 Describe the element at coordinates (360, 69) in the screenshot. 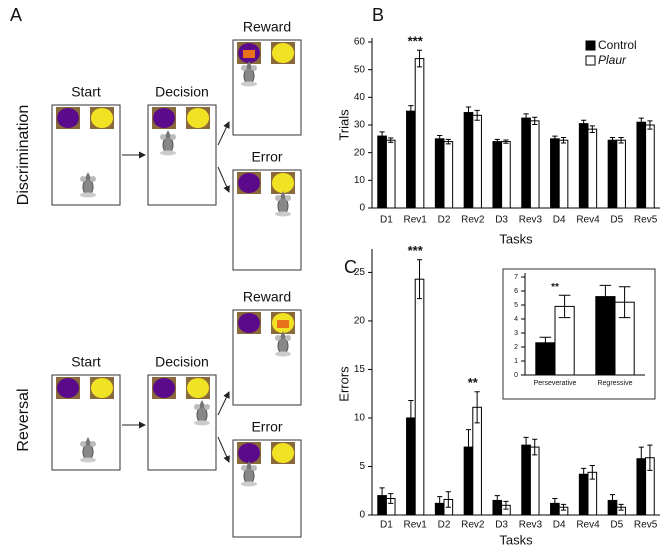

I see `y-tick-label: 50` at that location.